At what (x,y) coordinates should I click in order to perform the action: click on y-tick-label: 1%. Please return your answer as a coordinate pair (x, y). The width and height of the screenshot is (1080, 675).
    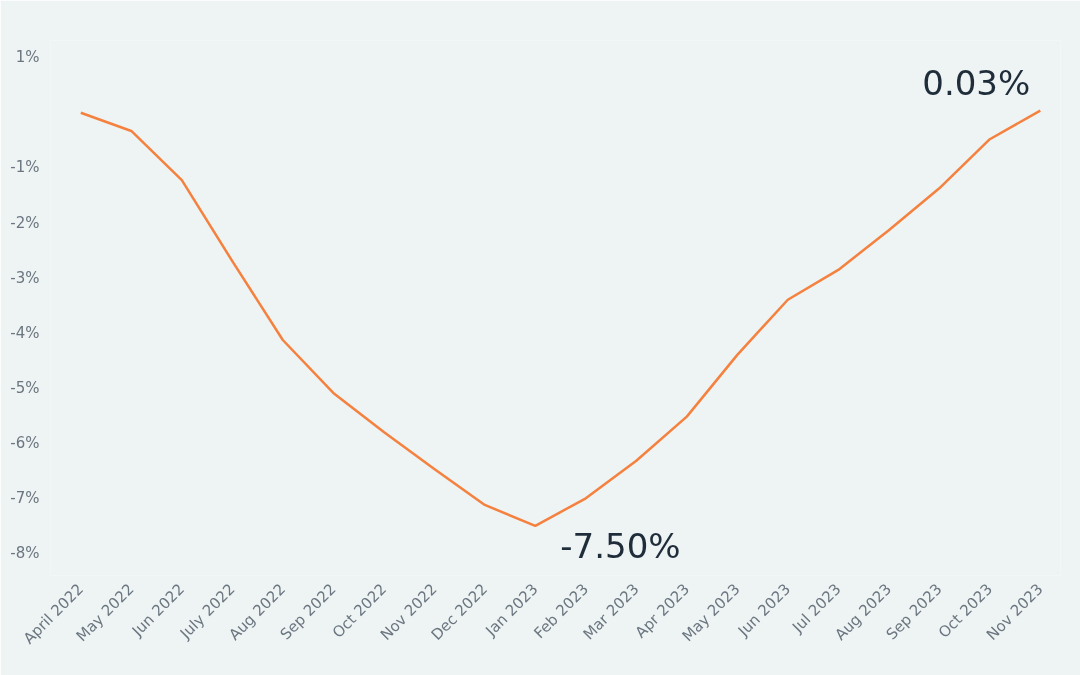
    Looking at the image, I should click on (27, 57).